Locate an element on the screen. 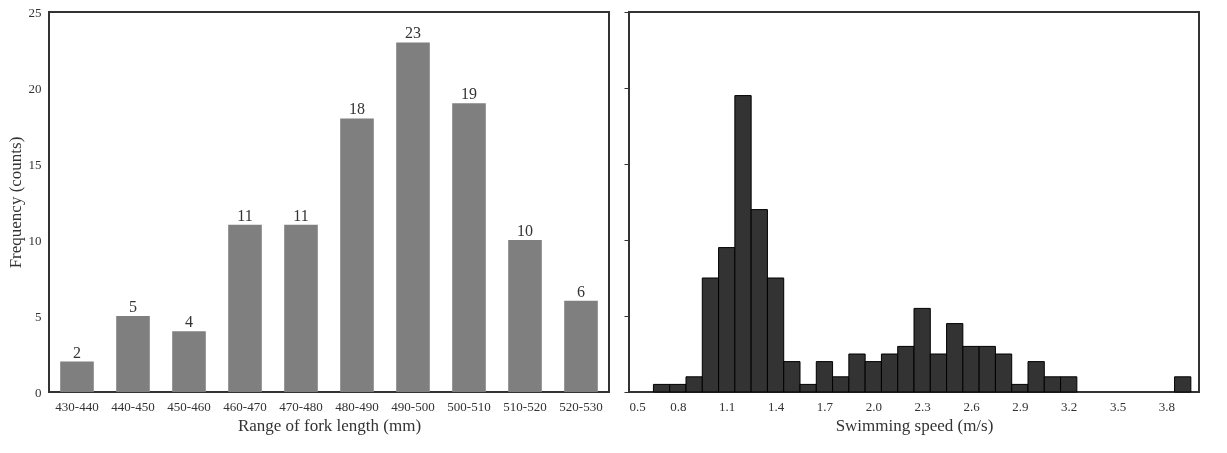 This screenshot has width=1227, height=453. x-tick-label: 500-510 is located at coordinates (469, 406).